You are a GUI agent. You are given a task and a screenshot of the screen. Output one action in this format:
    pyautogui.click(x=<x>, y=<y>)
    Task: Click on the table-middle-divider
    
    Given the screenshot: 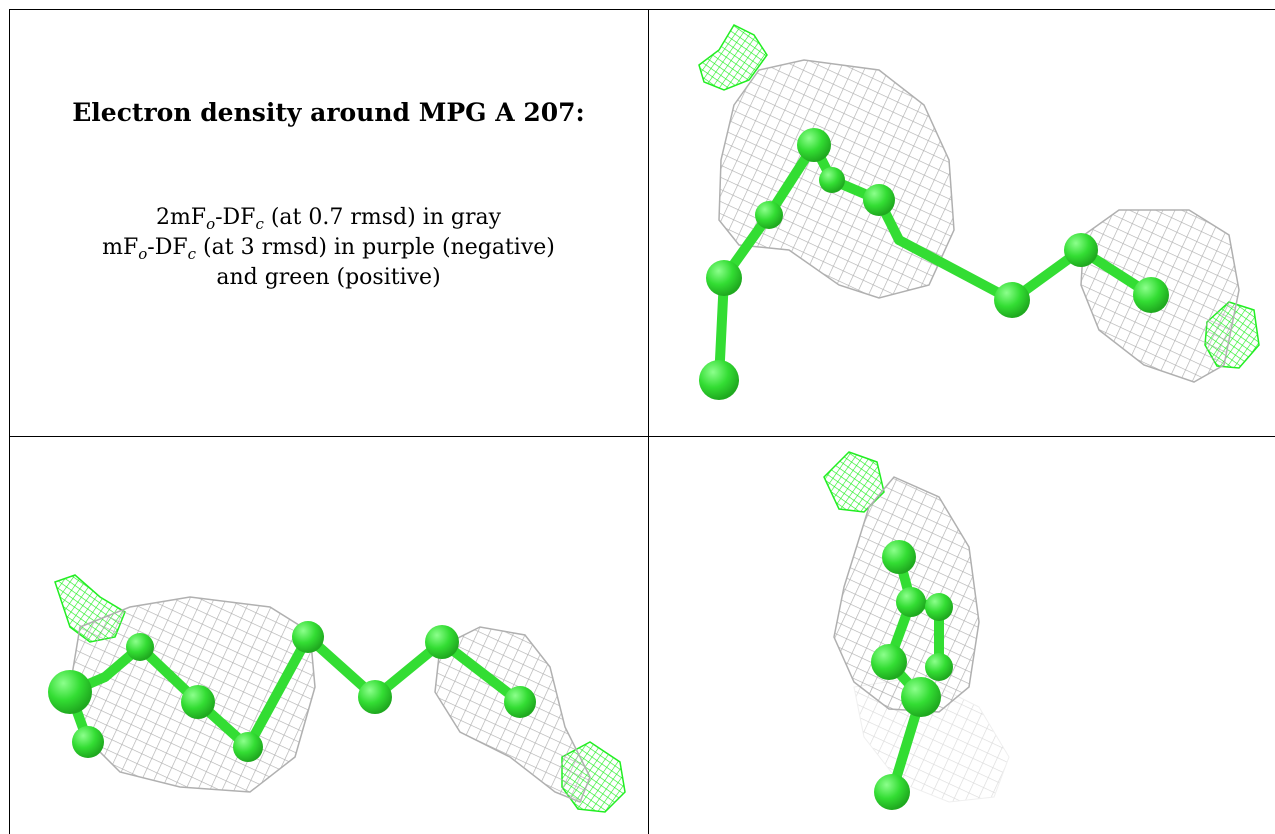 What is the action you would take?
    pyautogui.click(x=648, y=421)
    